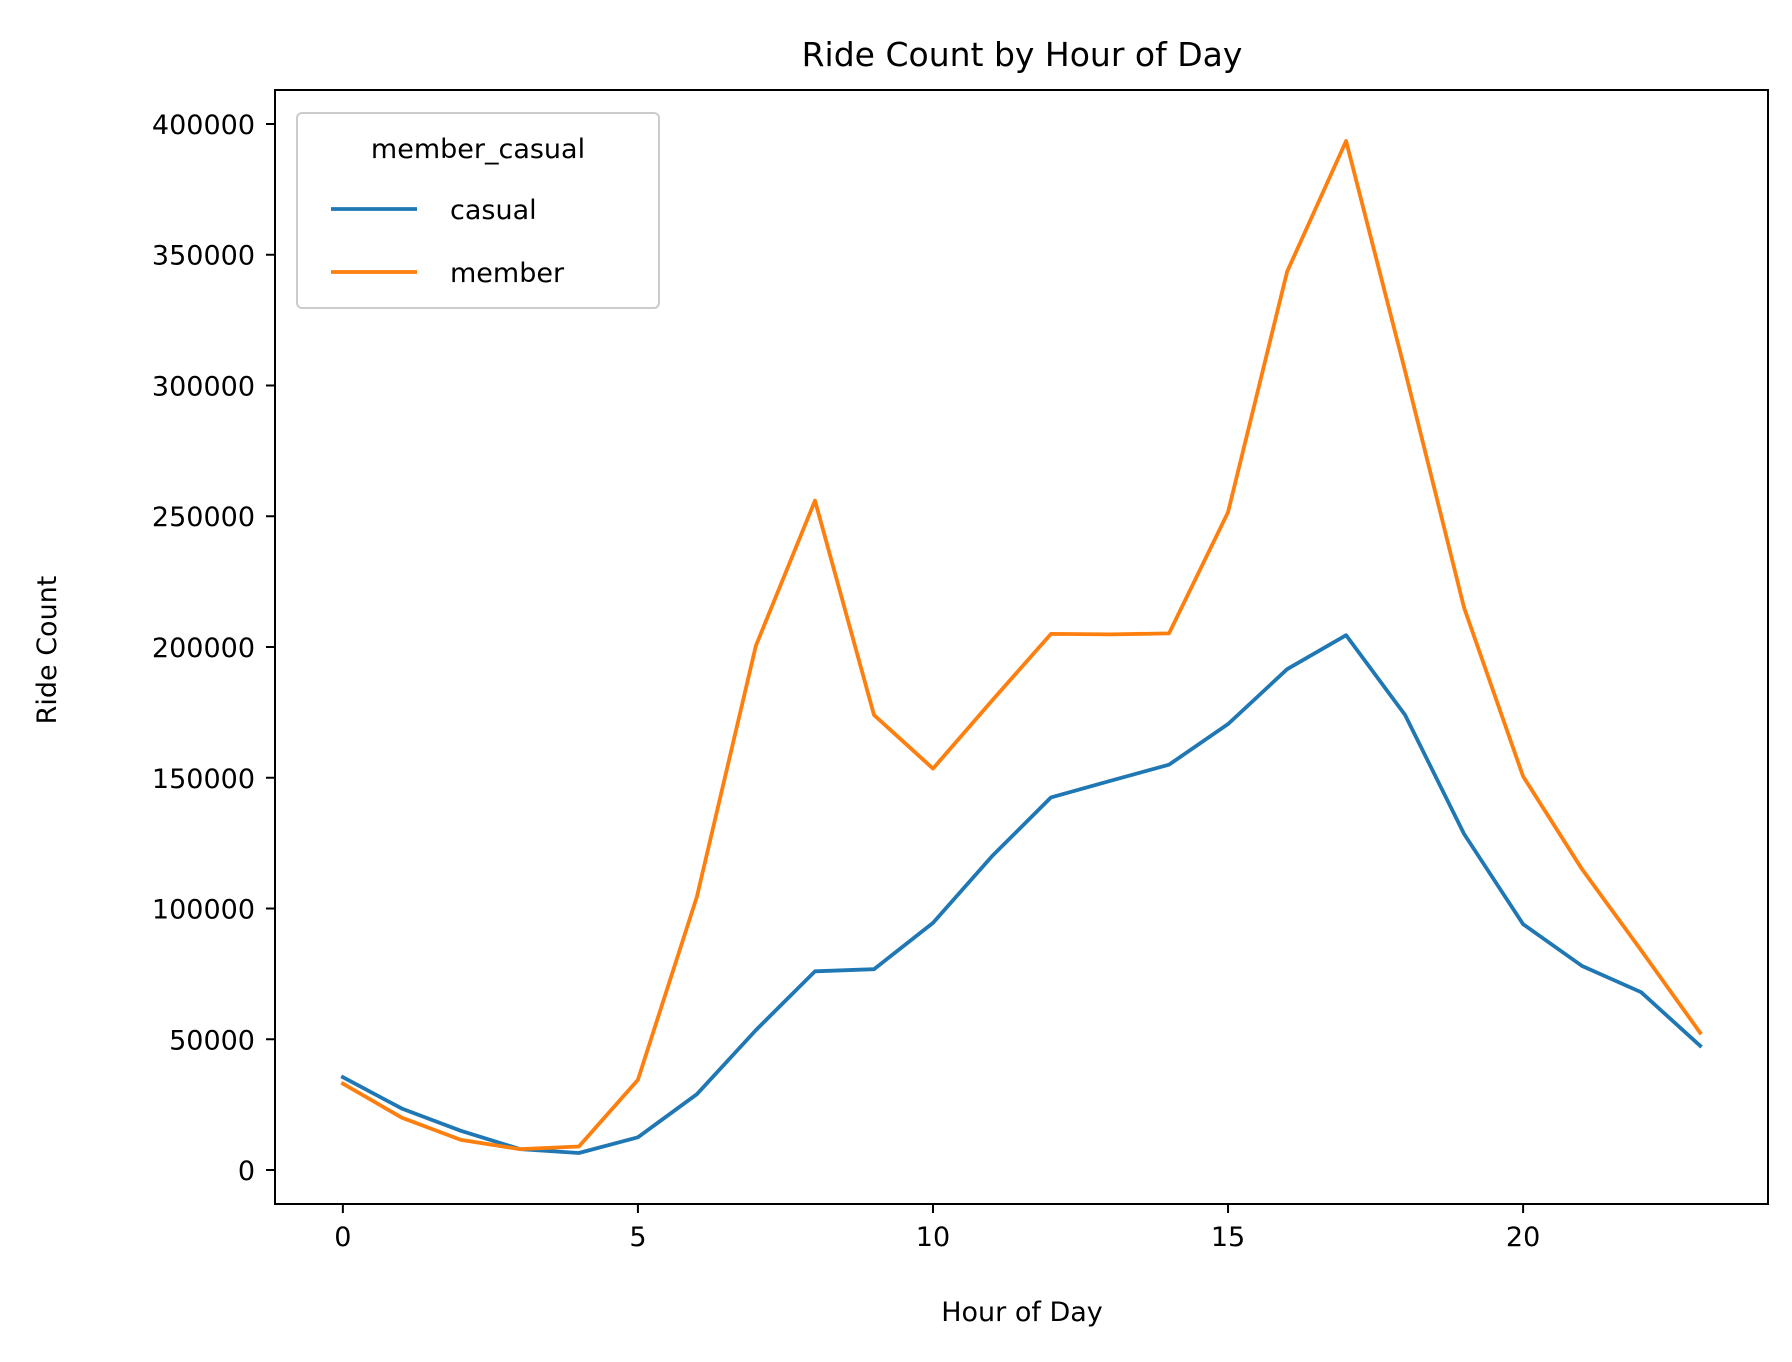 The image size is (1792, 1362). What do you see at coordinates (1523, 1237) in the screenshot?
I see `x-tick-label: 20` at bounding box center [1523, 1237].